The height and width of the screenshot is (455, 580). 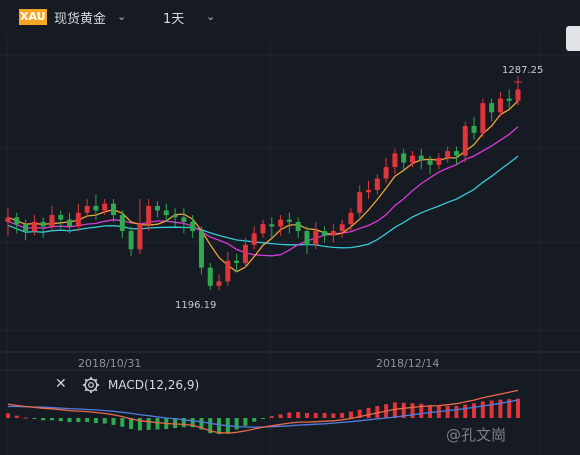 What do you see at coordinates (196, 305) in the screenshot?
I see `low-price-label: 1196.19` at bounding box center [196, 305].